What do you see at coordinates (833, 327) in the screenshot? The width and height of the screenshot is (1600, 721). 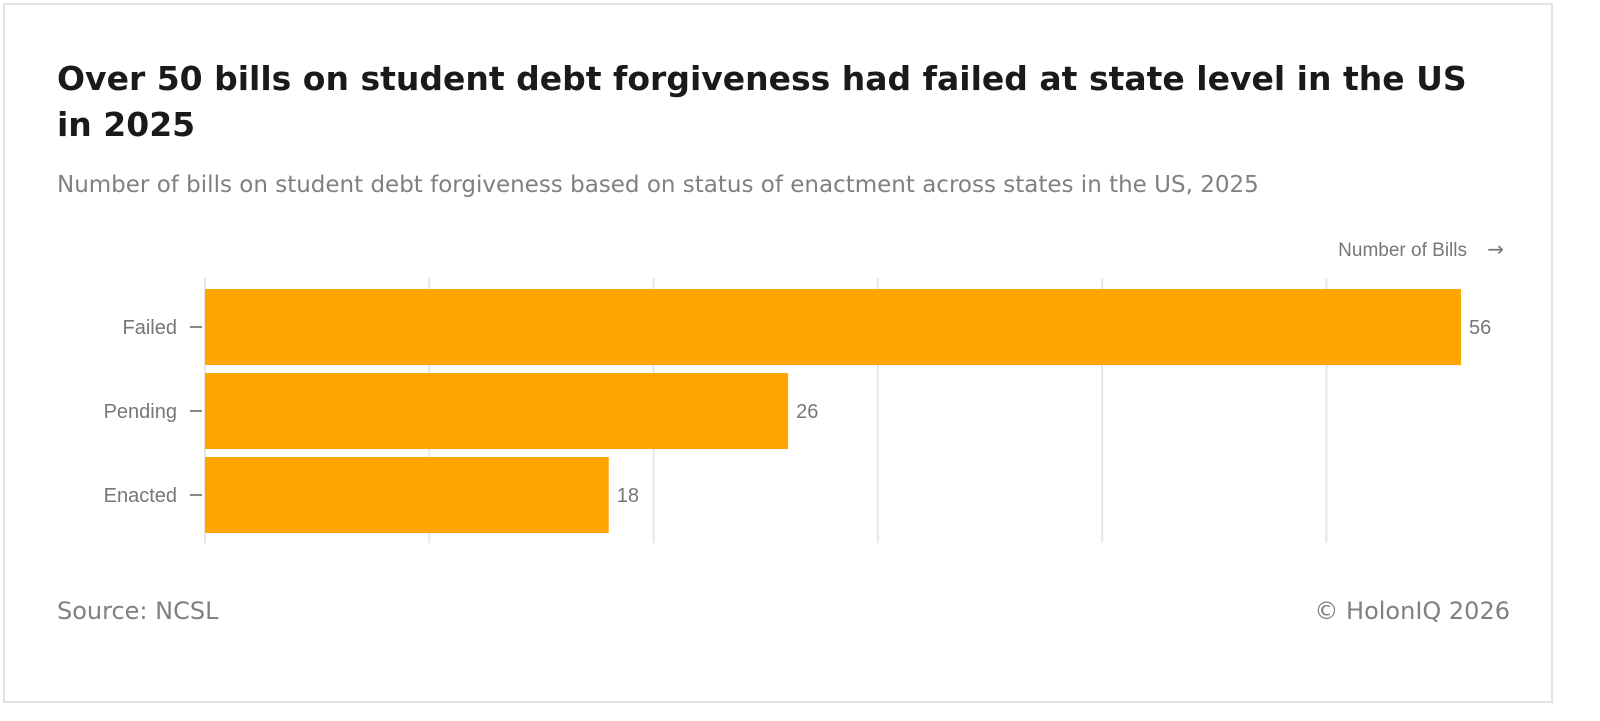 I see `bar-failed` at bounding box center [833, 327].